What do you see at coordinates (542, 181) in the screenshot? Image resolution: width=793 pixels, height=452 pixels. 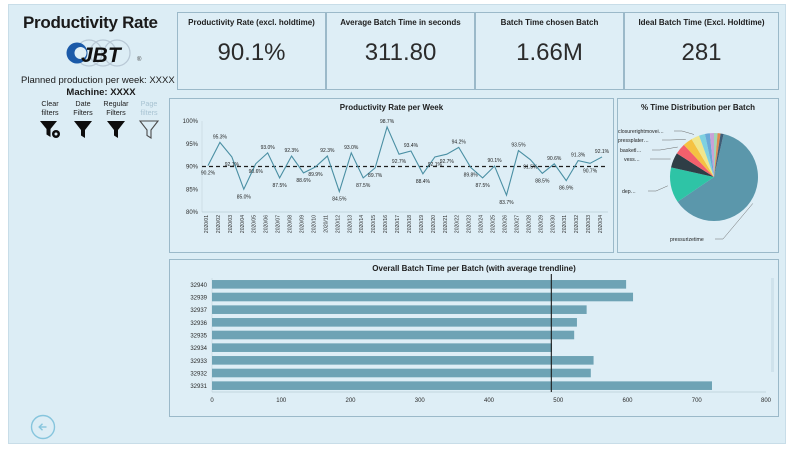 I see `svg-text: 88.5%` at bounding box center [542, 181].